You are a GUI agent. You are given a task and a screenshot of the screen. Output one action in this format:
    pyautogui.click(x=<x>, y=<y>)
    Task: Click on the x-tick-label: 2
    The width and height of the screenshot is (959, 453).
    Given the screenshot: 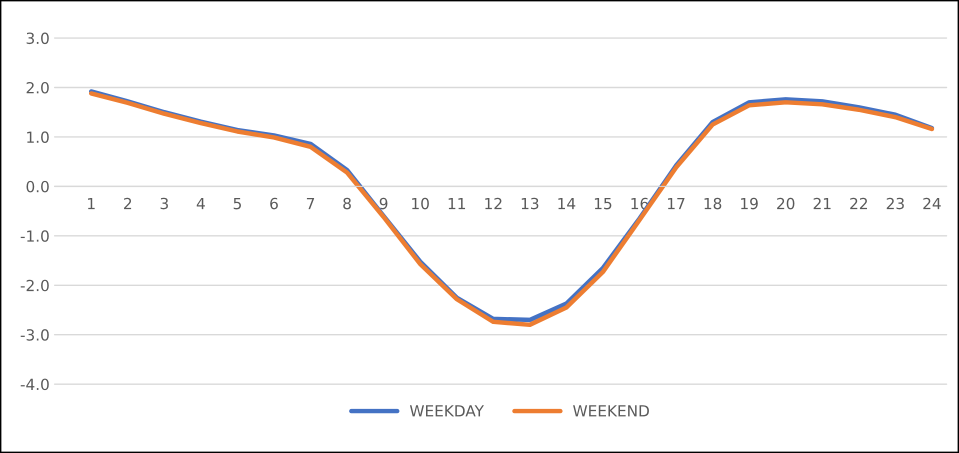 What is the action you would take?
    pyautogui.click(x=128, y=204)
    